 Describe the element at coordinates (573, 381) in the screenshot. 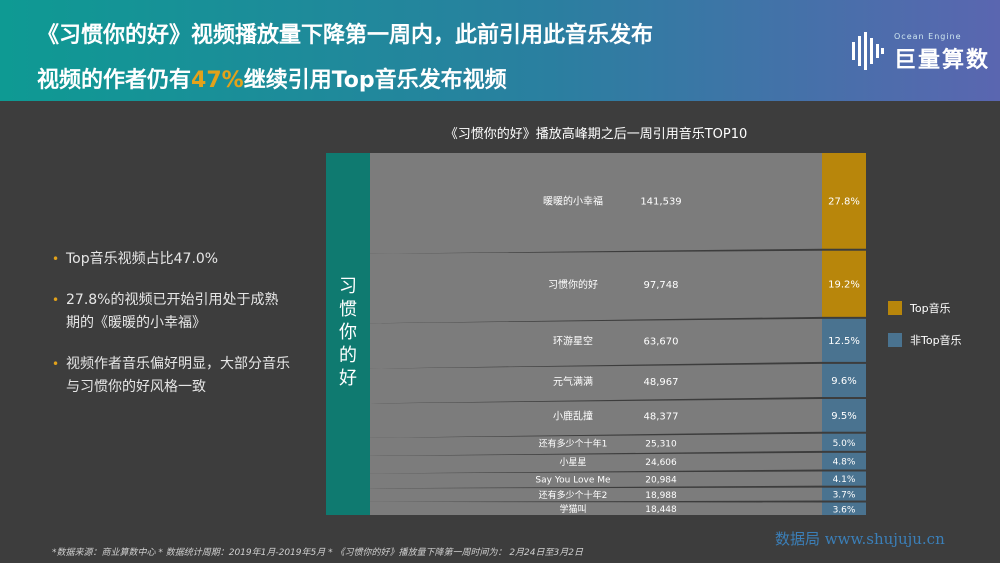

I see `sankey-item-name: 元气满满` at that location.